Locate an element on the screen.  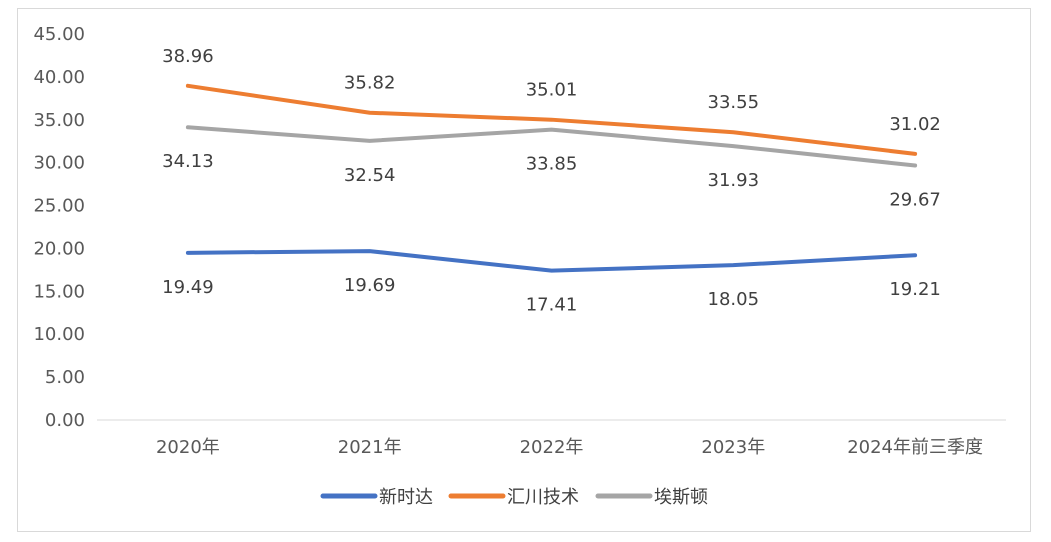
data-label: 33.55 is located at coordinates (734, 102).